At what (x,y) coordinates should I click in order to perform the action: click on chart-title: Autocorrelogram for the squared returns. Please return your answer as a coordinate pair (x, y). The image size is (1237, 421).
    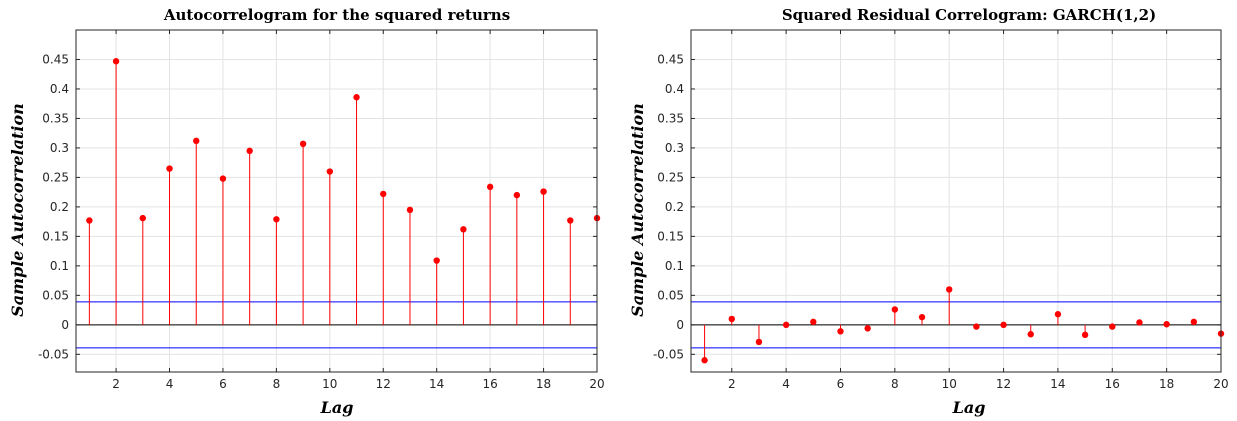
    Looking at the image, I should click on (336, 15).